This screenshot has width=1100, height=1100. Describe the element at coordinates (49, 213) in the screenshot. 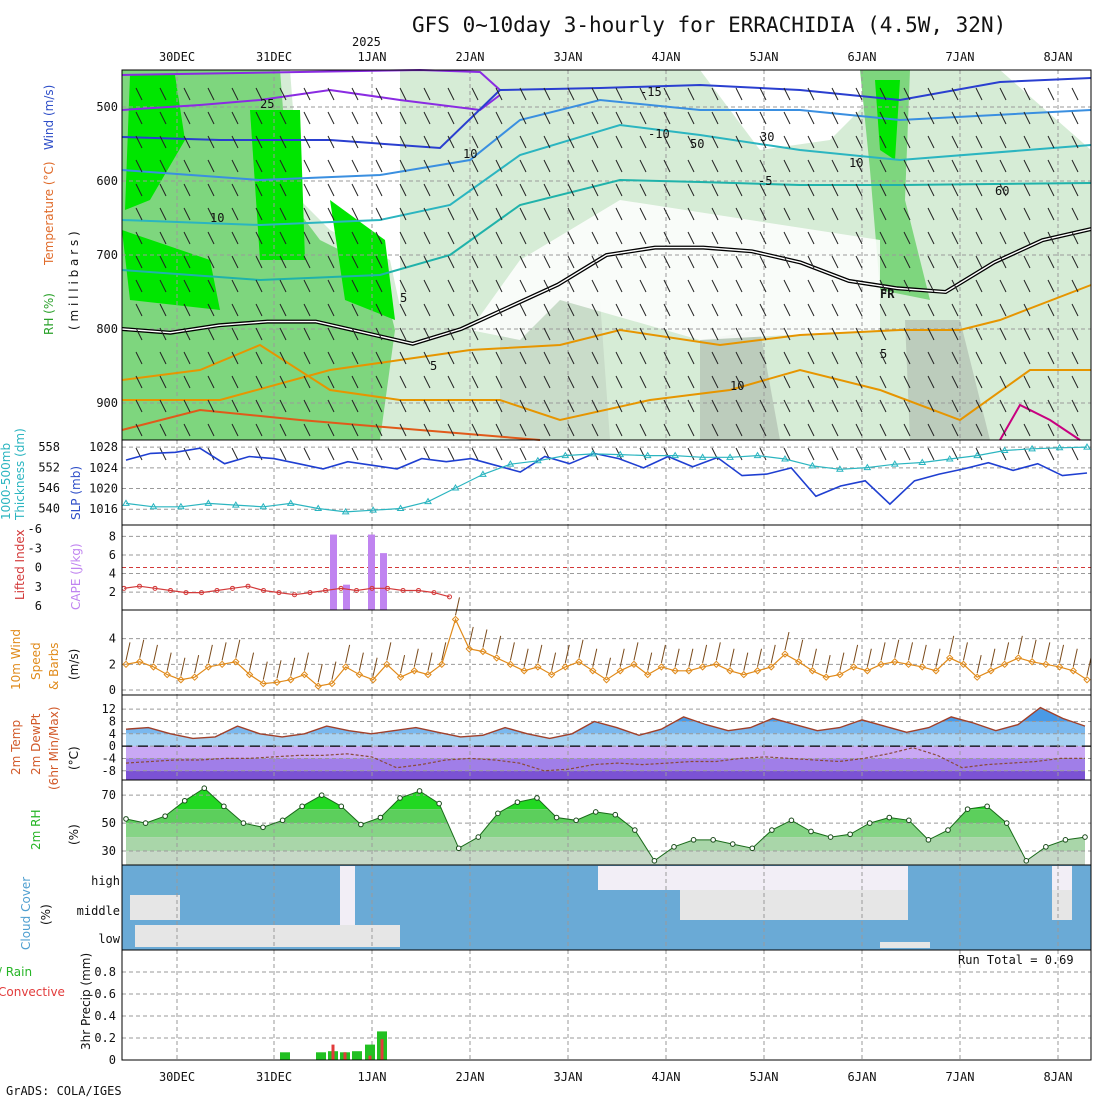

I see `temperature-axis-label: Temperature (°C)` at that location.